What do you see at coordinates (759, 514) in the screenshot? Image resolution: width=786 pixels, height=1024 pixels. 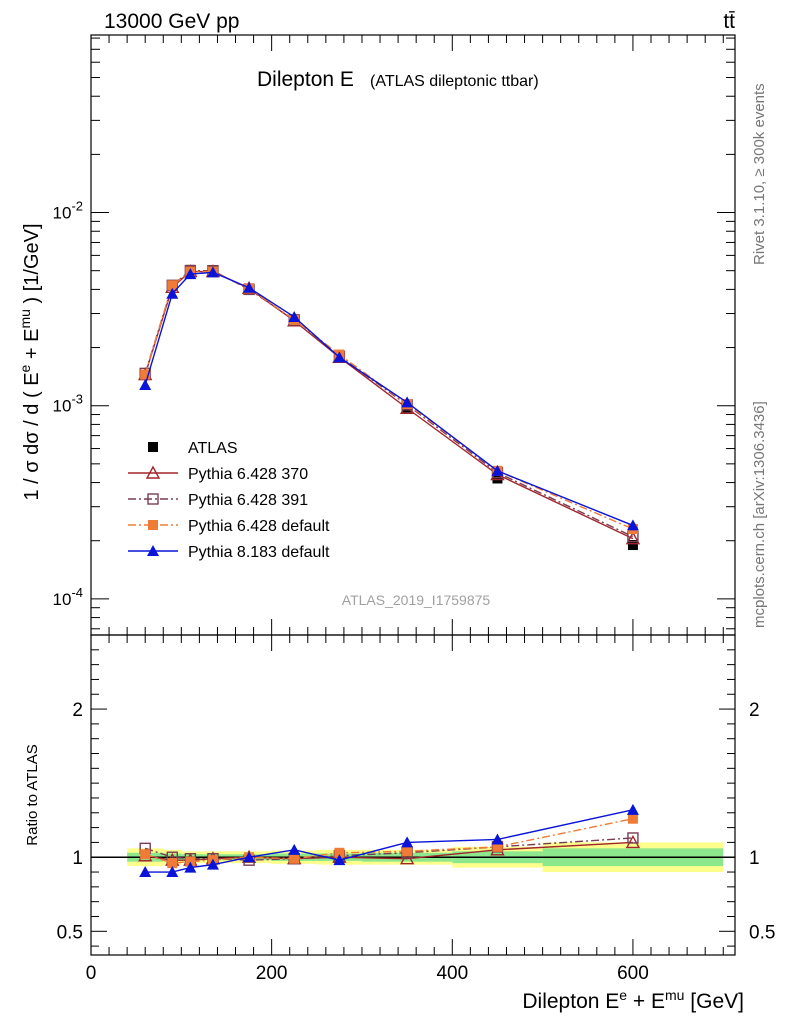 I see `mcplots-source-label: mcplots.cern.ch [arXiv:1306.3436]` at bounding box center [759, 514].